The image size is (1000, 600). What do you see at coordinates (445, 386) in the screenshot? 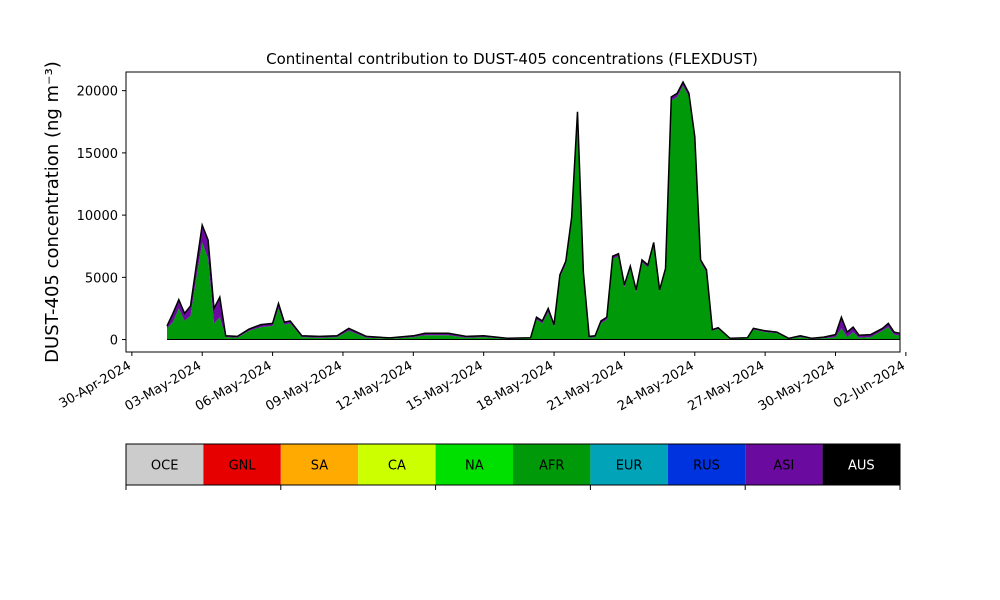
I see `x-tick-label: 15-May-2024` at bounding box center [445, 386].